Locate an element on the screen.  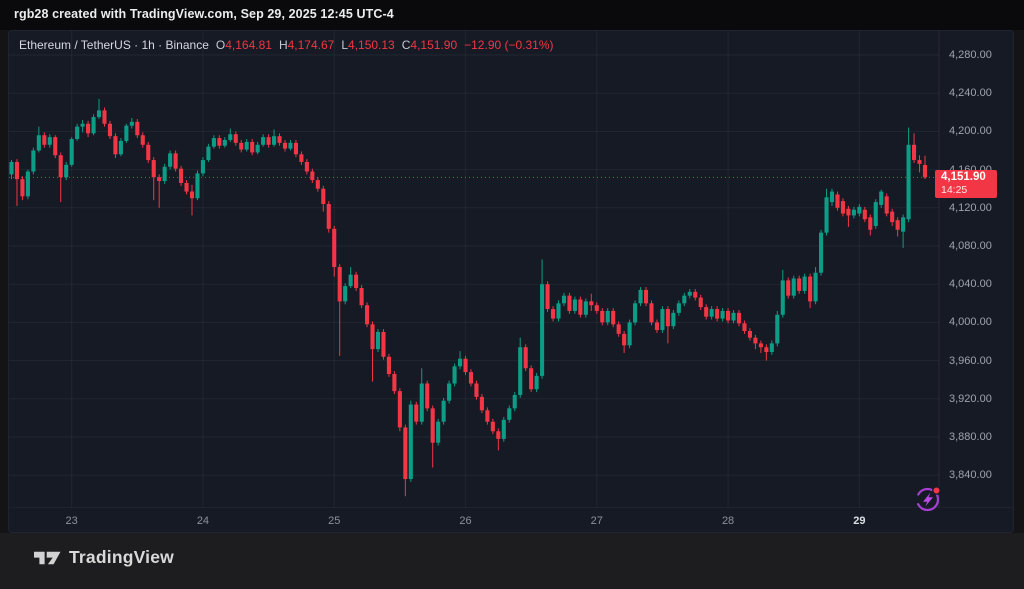
tradingview-brand-link: TradingView is located at coordinates (104, 557).